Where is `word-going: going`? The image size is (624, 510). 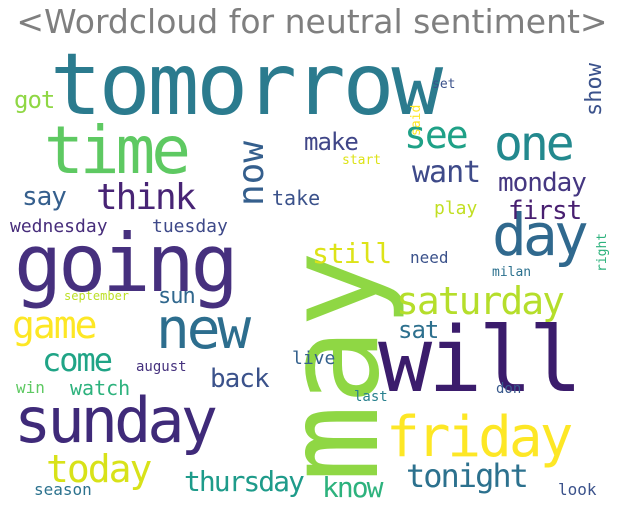 word-going: going is located at coordinates (126, 263).